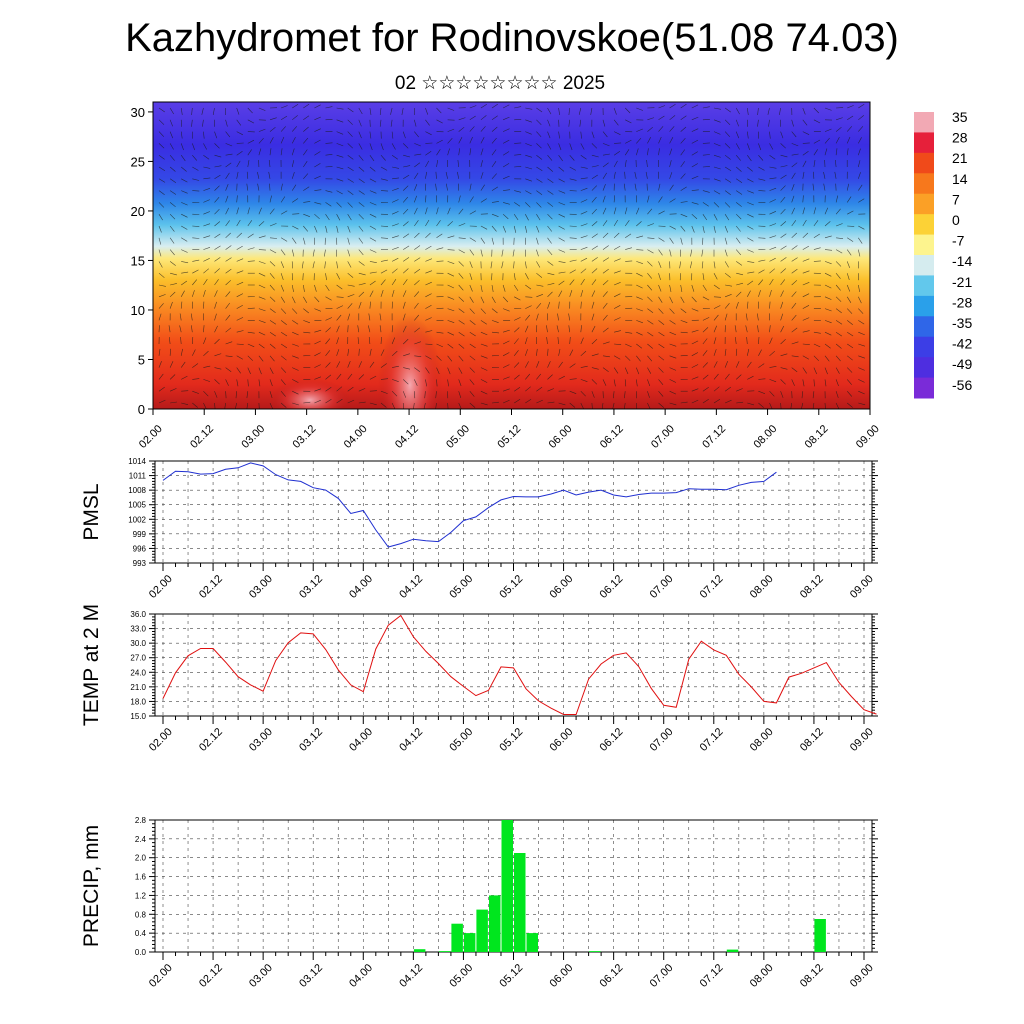  I want to click on y-tick-label: 15, so click(138, 260).